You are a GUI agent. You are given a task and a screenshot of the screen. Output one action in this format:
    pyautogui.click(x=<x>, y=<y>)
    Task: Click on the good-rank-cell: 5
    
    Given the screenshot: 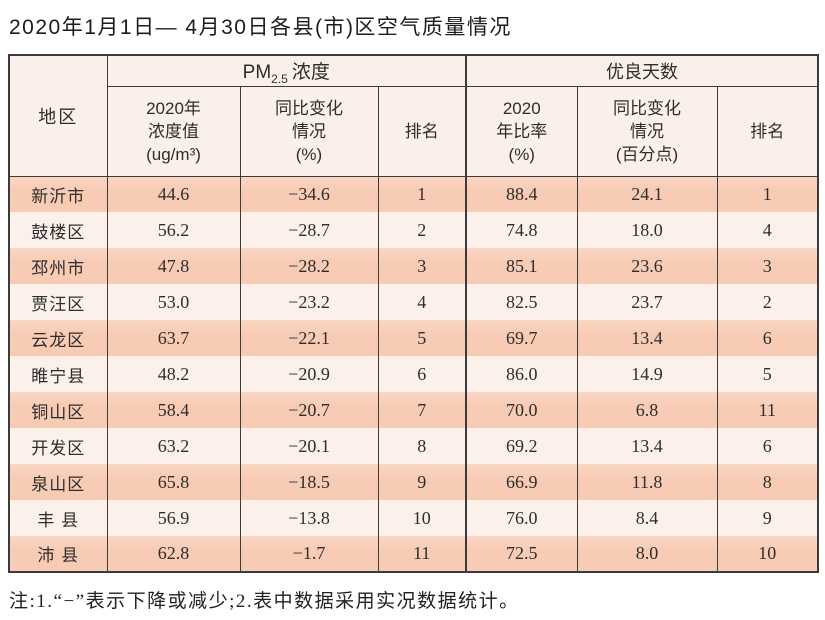 What is the action you would take?
    pyautogui.click(x=767, y=374)
    